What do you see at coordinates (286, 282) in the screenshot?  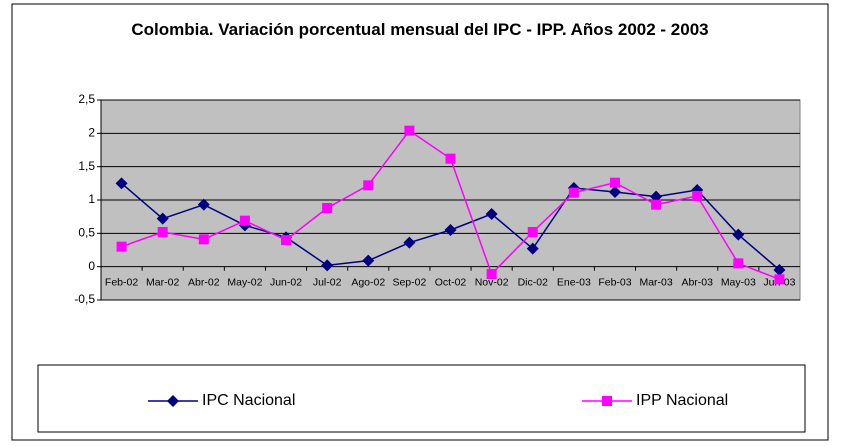 I see `x-tick-label: Jun-02` at bounding box center [286, 282].